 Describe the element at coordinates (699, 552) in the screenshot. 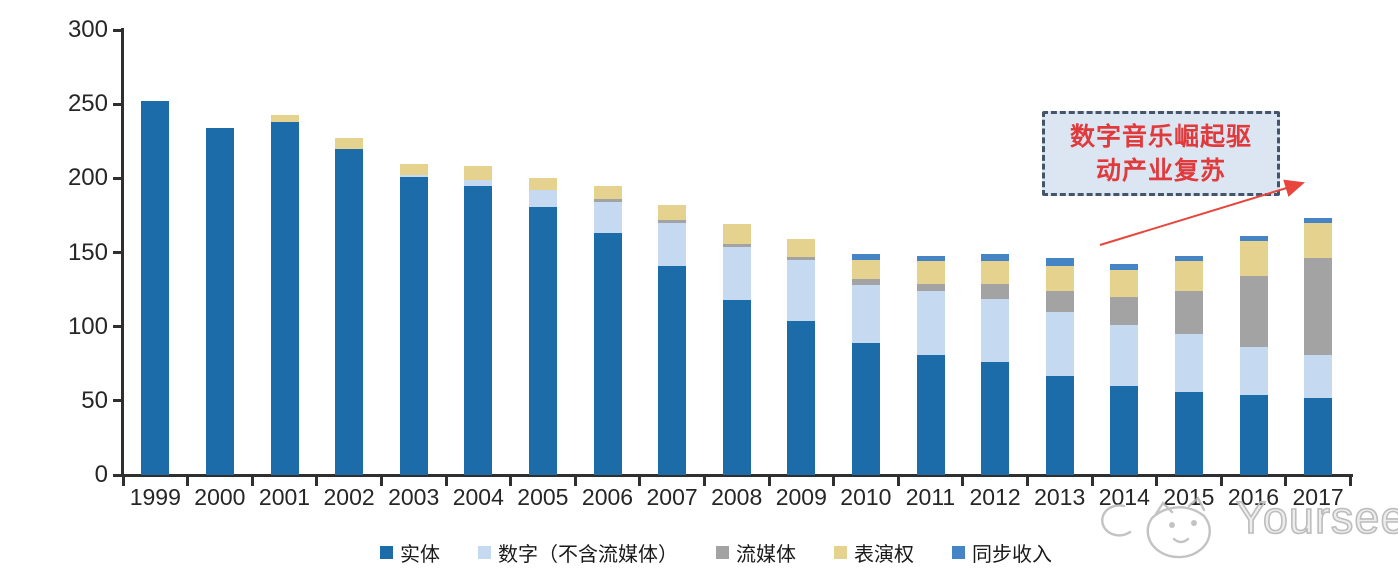

I see `chart-legend: 实体 数字（不含流媒体） 流媒体 表演权 同步收入` at that location.